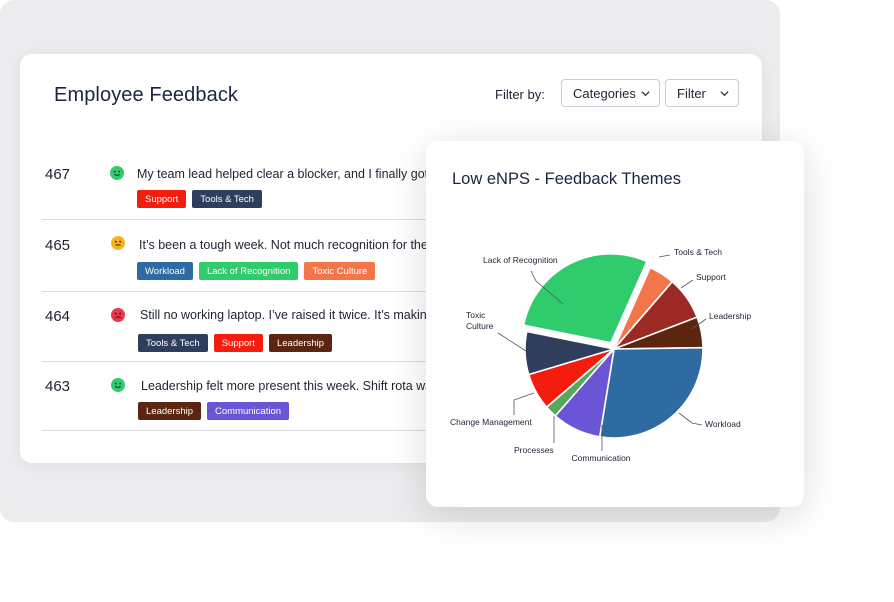  What do you see at coordinates (651, 392) in the screenshot?
I see `pie-slice-workload` at bounding box center [651, 392].